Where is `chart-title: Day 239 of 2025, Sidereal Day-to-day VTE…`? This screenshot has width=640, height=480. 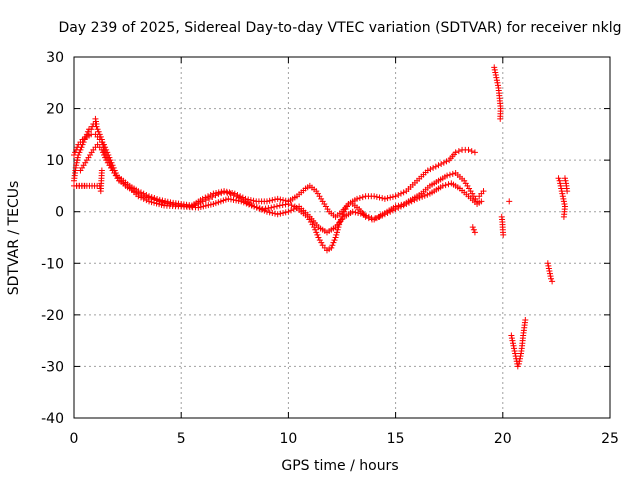
chart-title: Day 239 of 2025, Sidereal Day-to-day VTE… is located at coordinates (340, 28).